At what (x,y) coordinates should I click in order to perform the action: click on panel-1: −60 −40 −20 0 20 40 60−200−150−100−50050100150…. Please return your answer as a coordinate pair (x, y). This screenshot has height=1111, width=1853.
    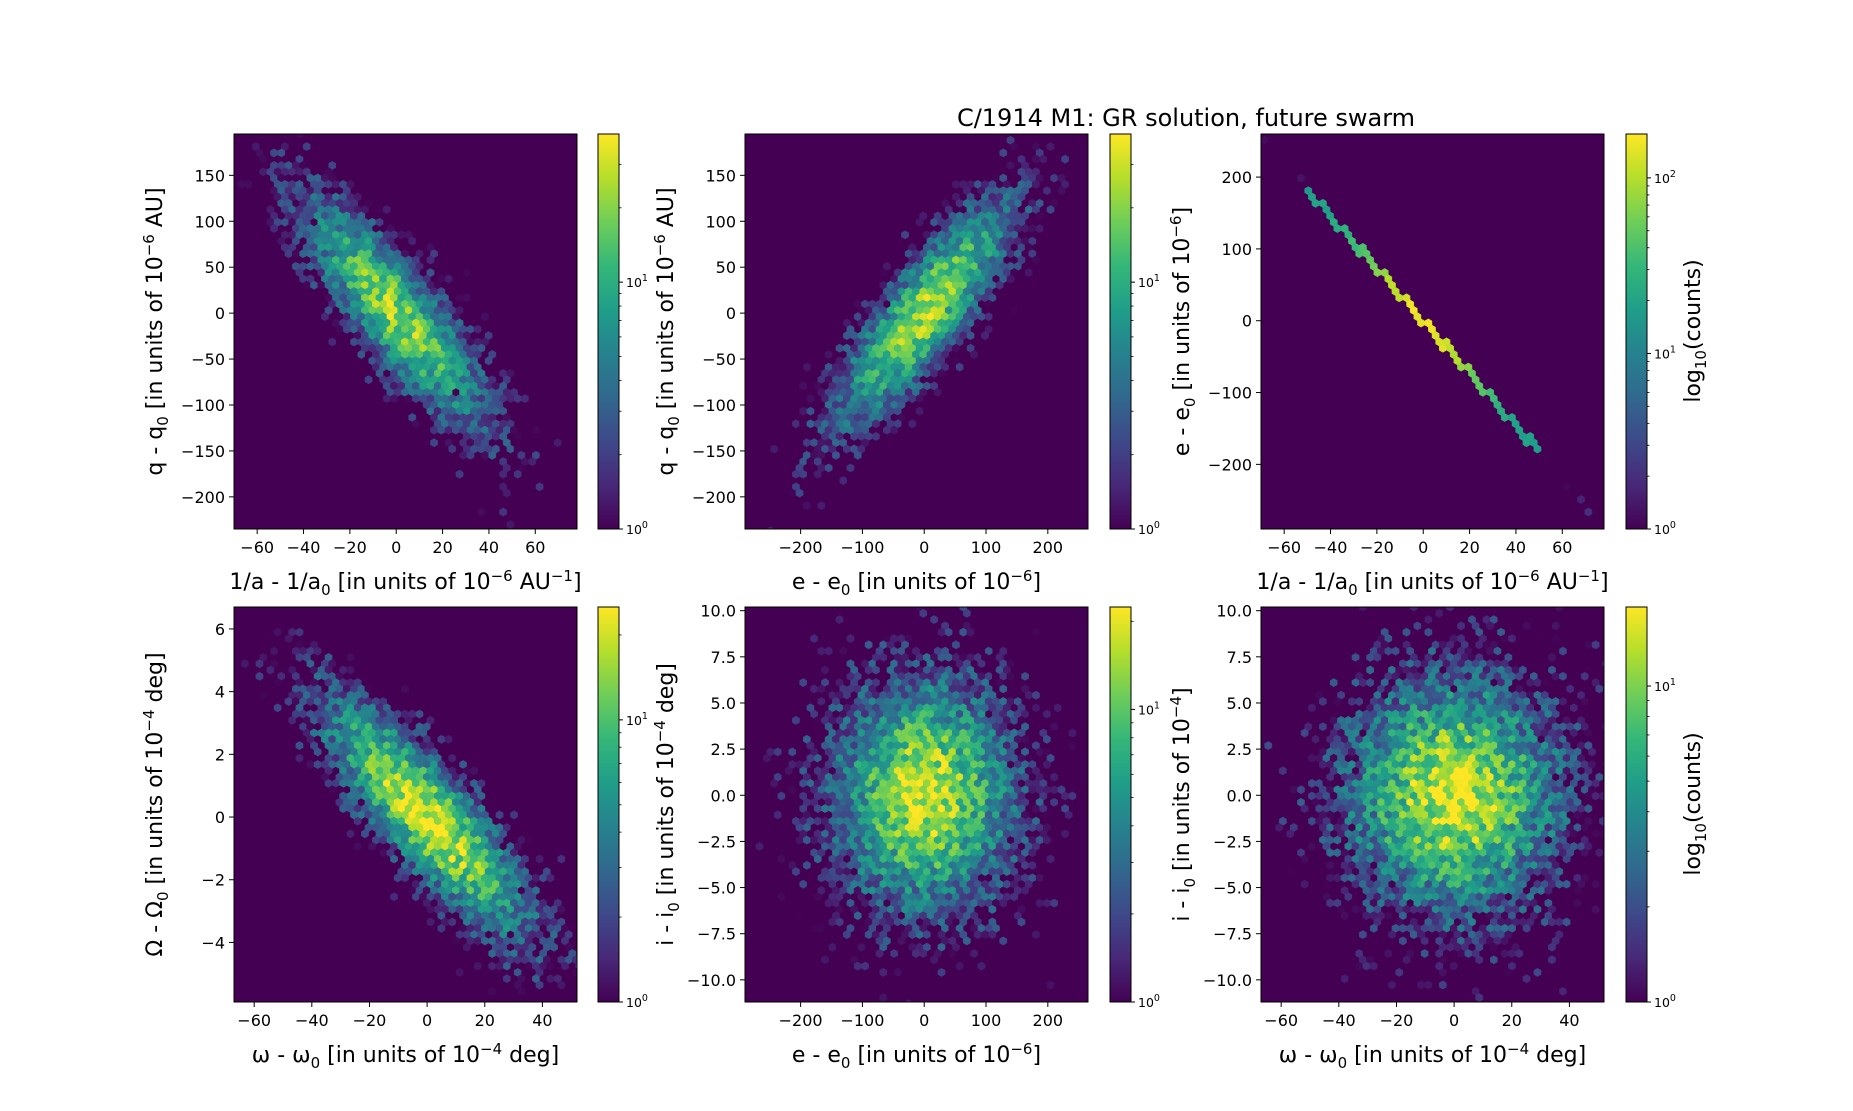
    Looking at the image, I should click on (394, 366).